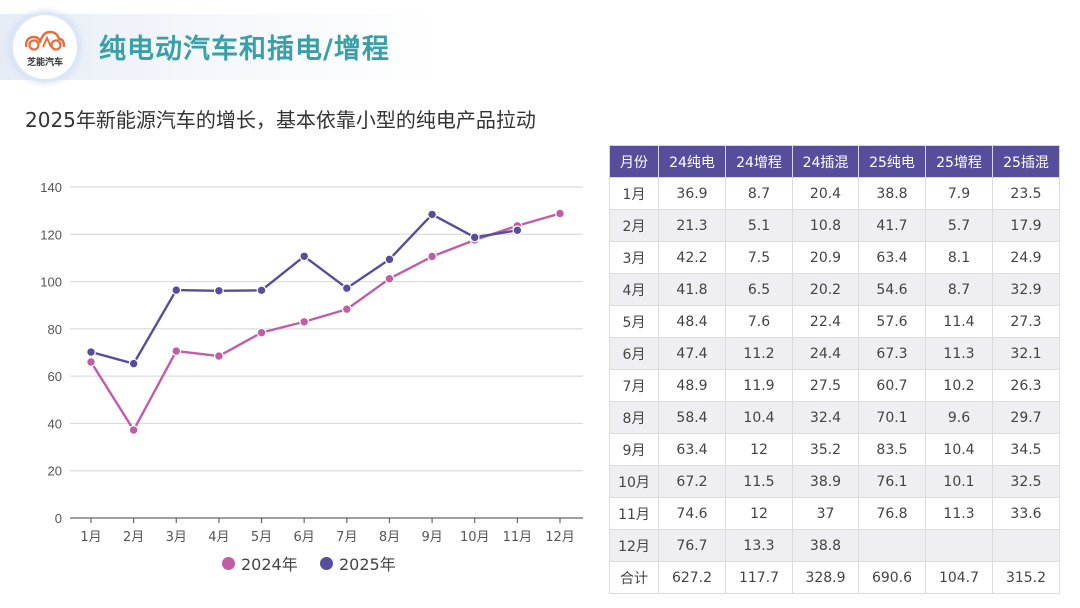 The height and width of the screenshot is (608, 1080). What do you see at coordinates (959, 417) in the screenshot?
I see `table-cell: 9.6` at bounding box center [959, 417].